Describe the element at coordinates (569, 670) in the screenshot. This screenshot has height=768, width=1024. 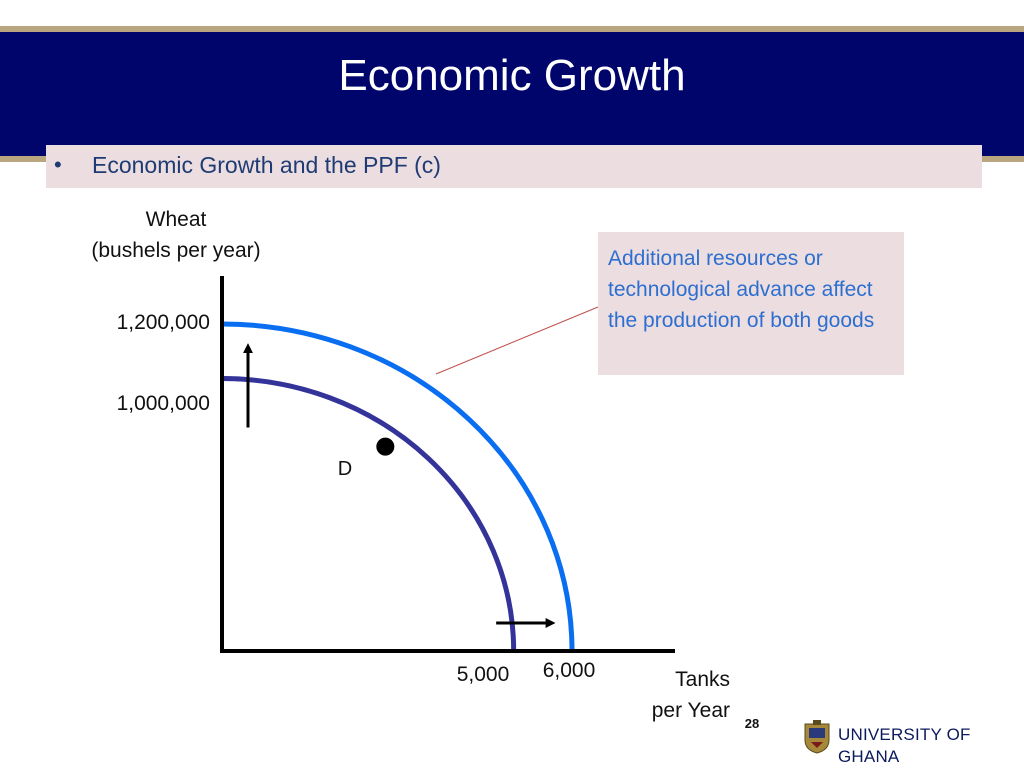
I see `x-tick-label-6000: 6,000` at that location.